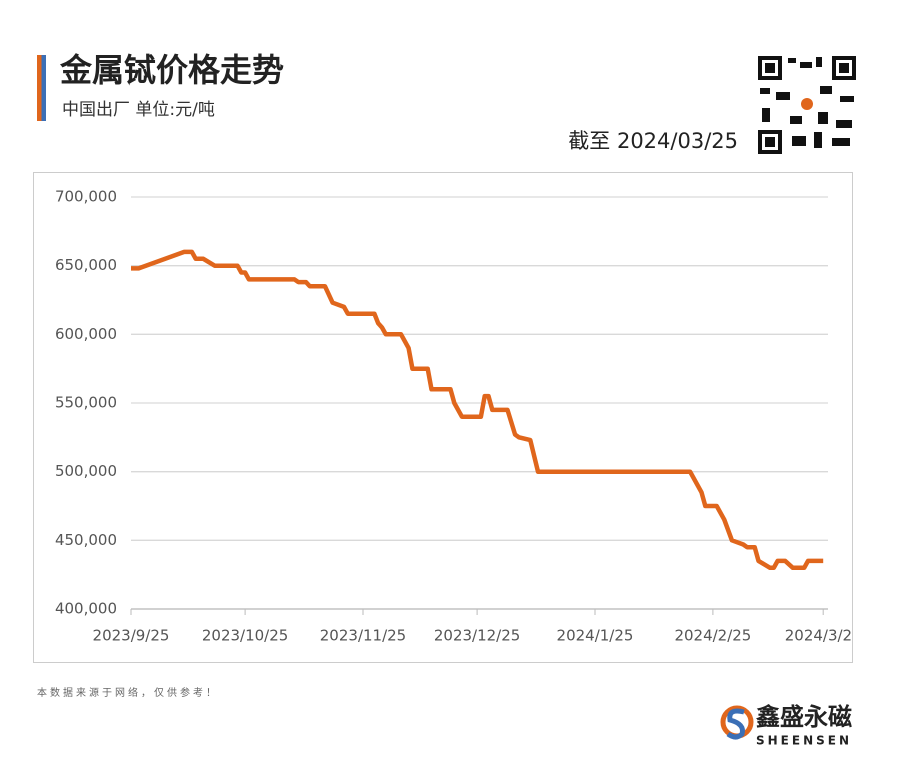 Image resolution: width=900 pixels, height=770 pixels. Describe the element at coordinates (138, 110) in the screenshot. I see `subtitle: 中国出厂 单位:元/吨` at that location.